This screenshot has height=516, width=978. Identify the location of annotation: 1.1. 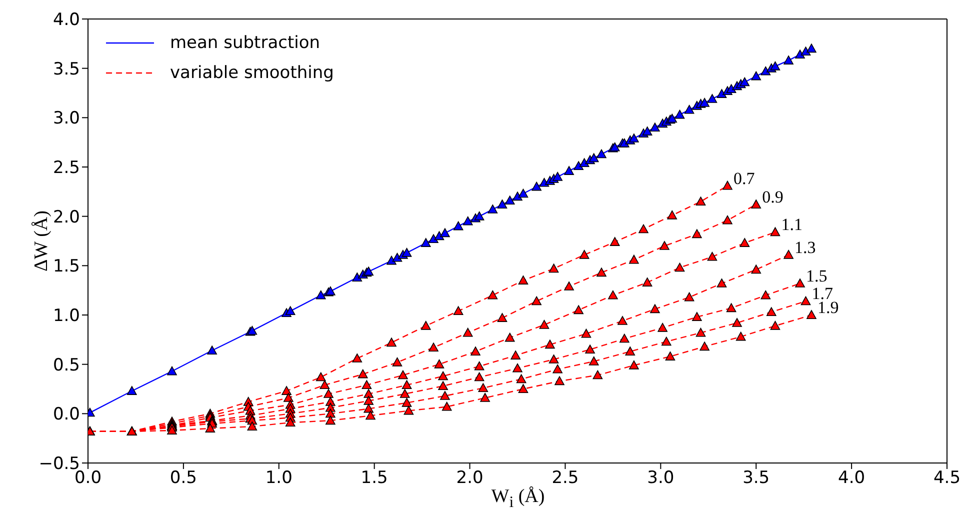
(791, 224).